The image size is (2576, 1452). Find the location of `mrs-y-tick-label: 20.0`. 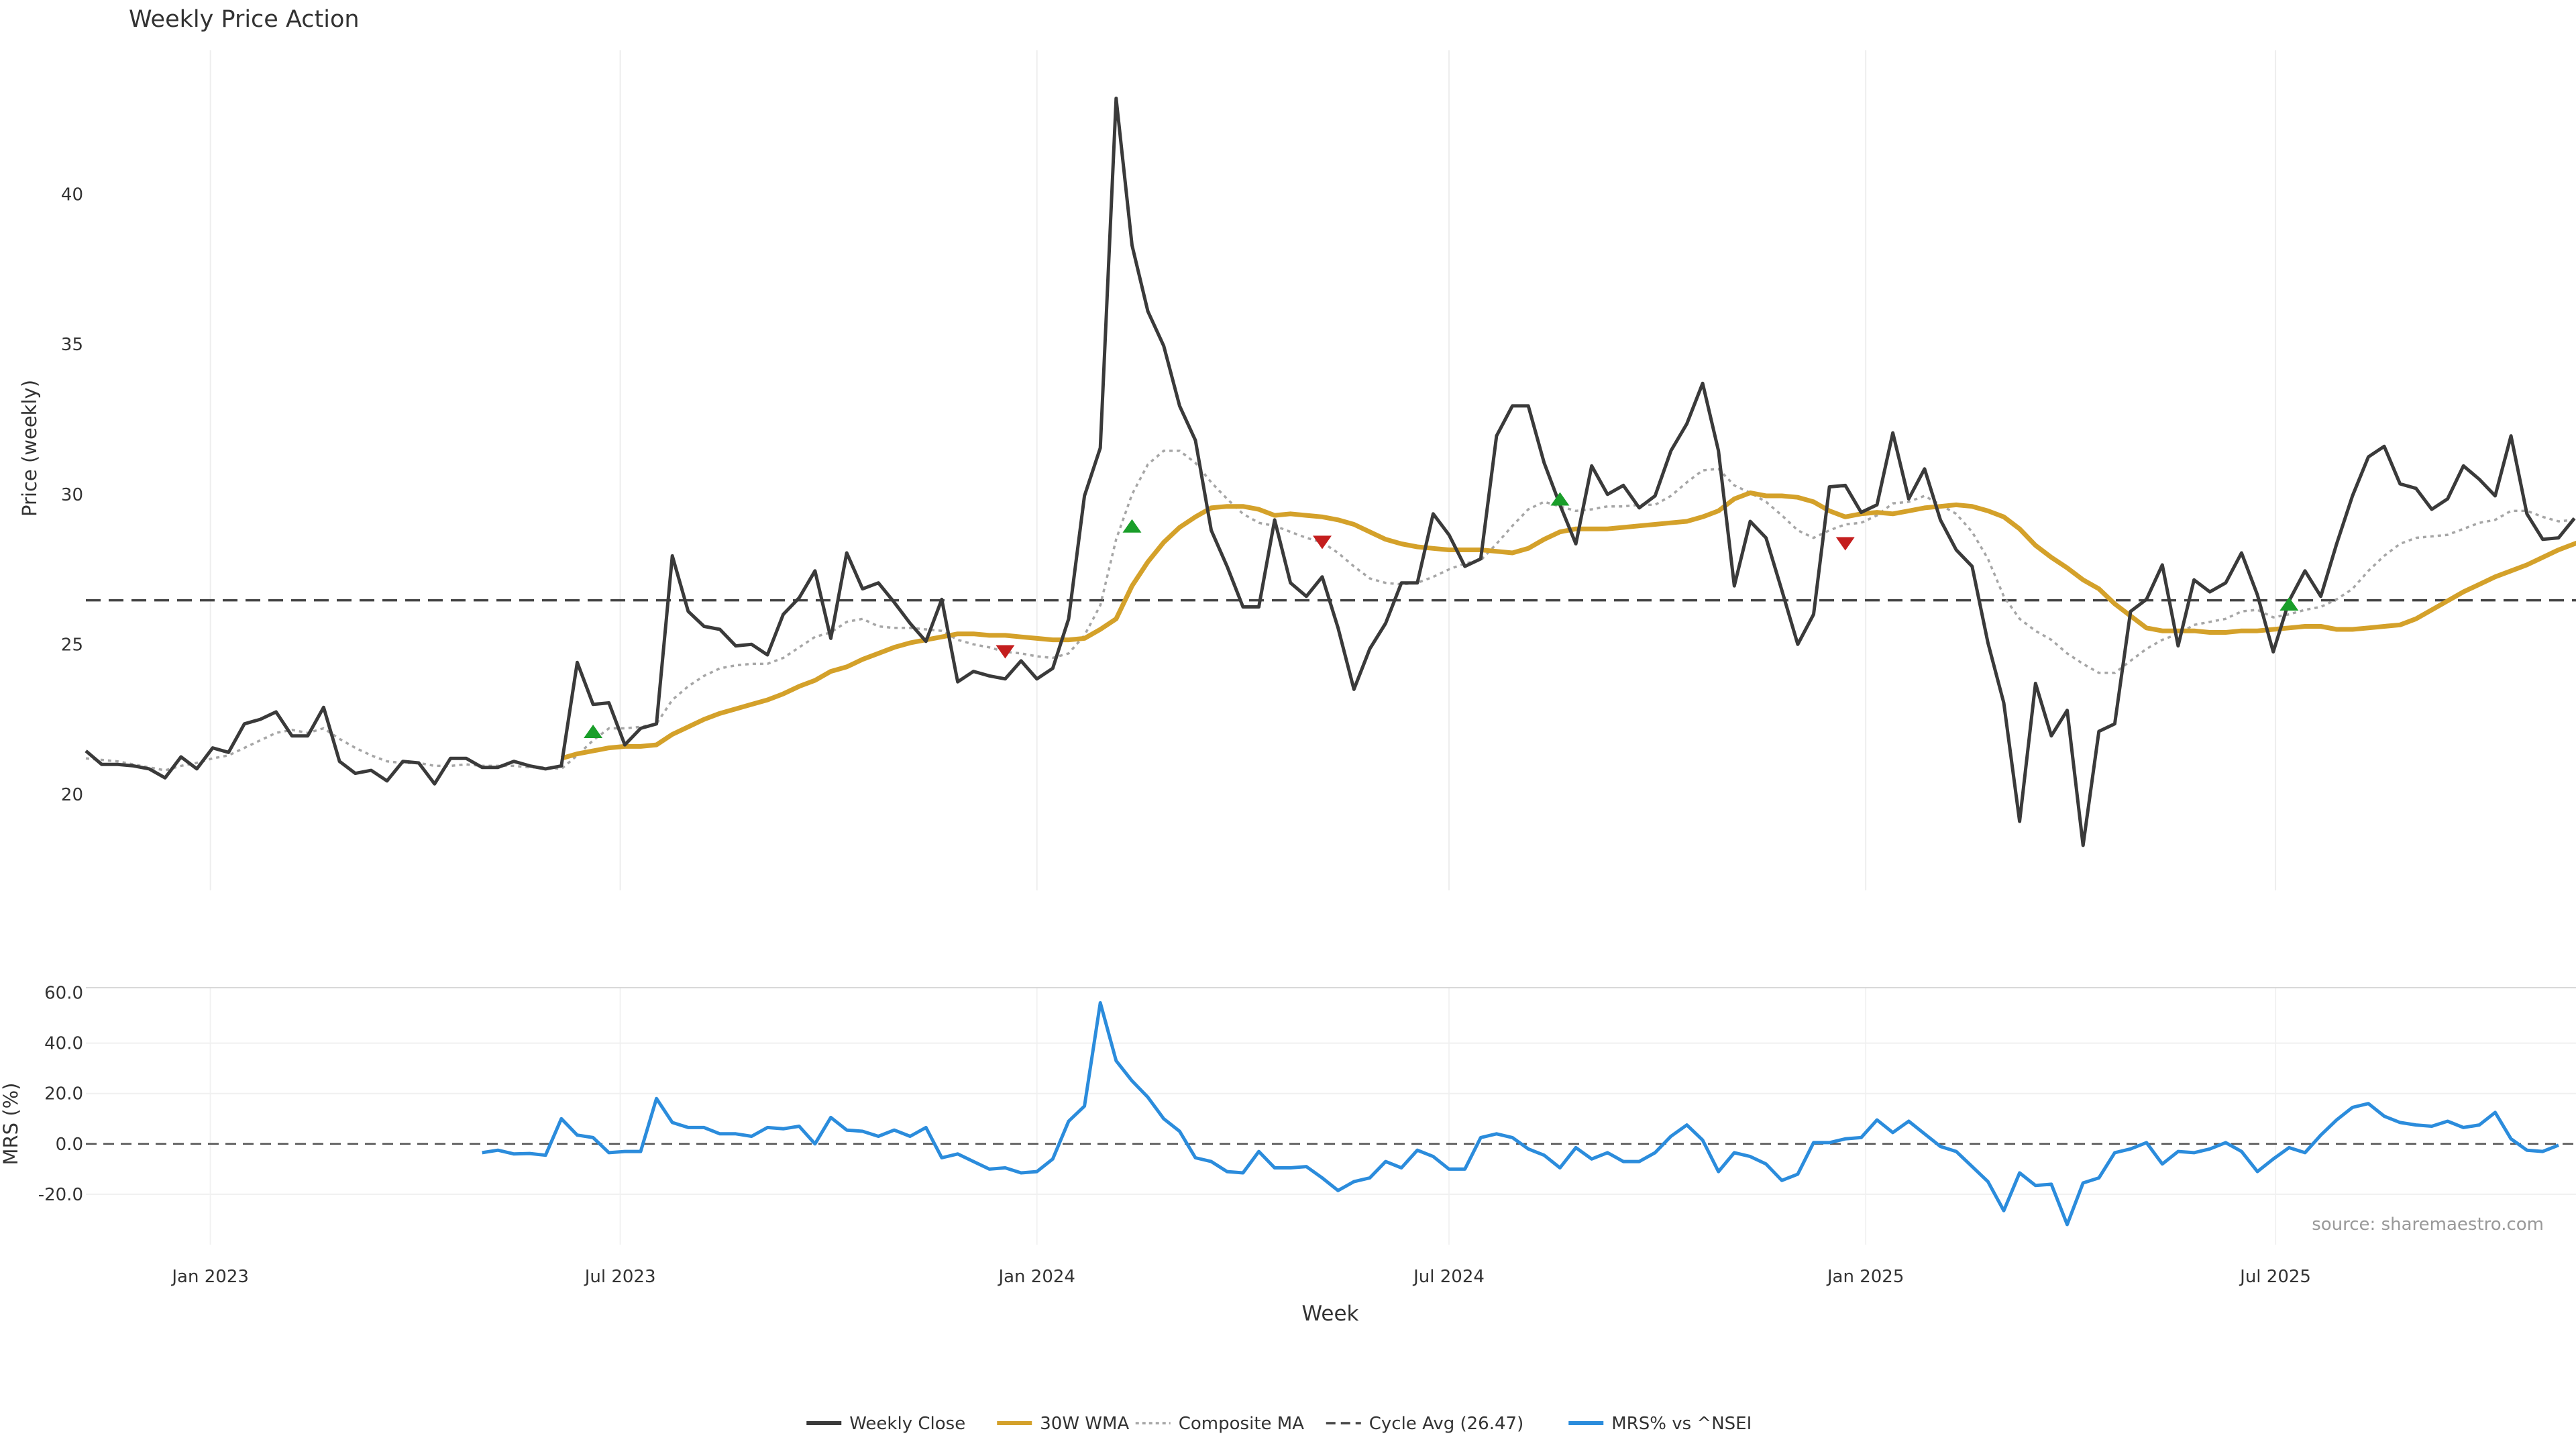

mrs-y-tick-label: 20.0 is located at coordinates (63, 1094).